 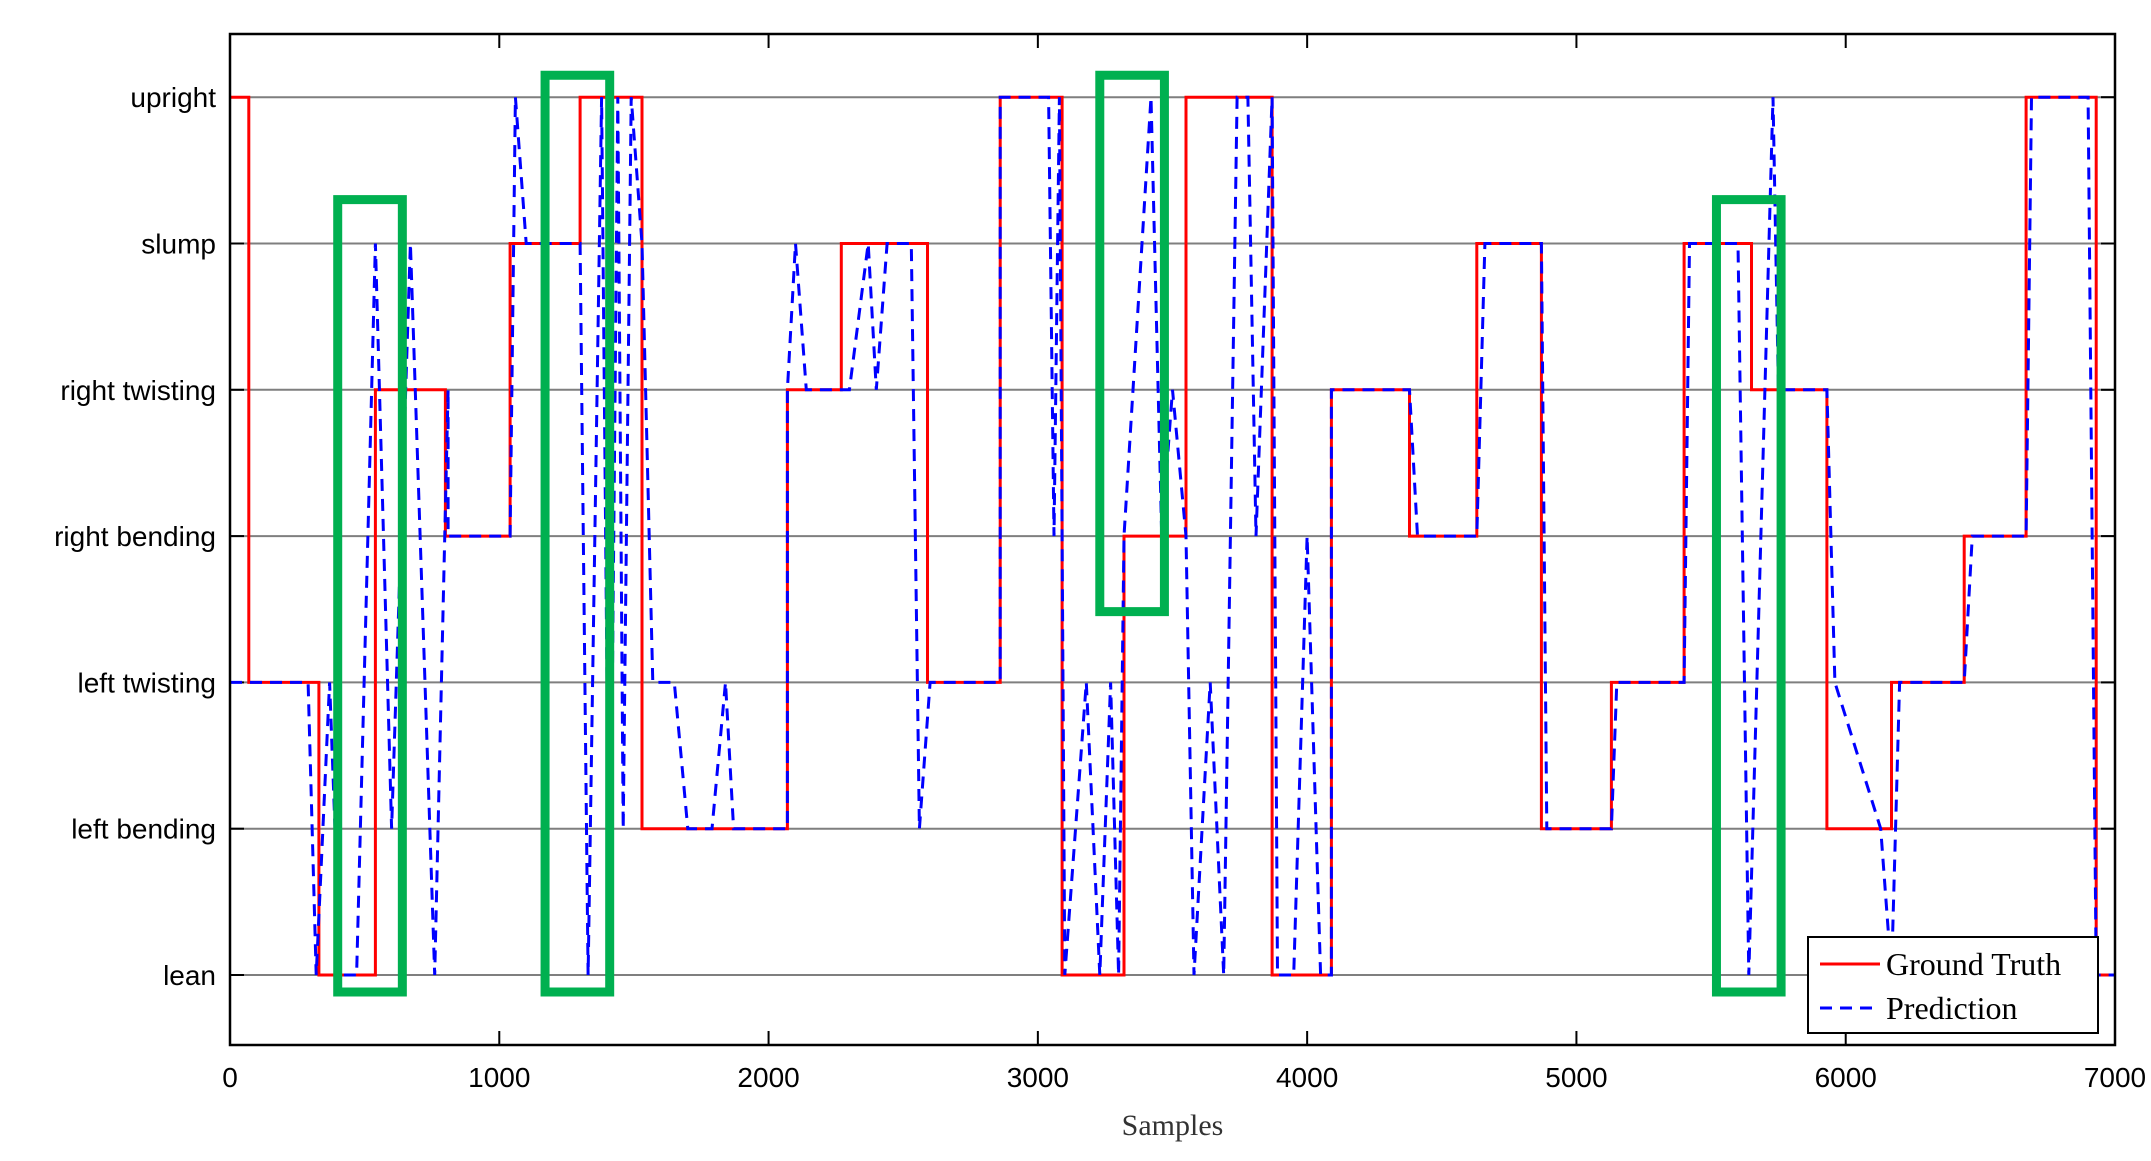 I want to click on legend: Ground Truth Prediction, so click(x=1953, y=985).